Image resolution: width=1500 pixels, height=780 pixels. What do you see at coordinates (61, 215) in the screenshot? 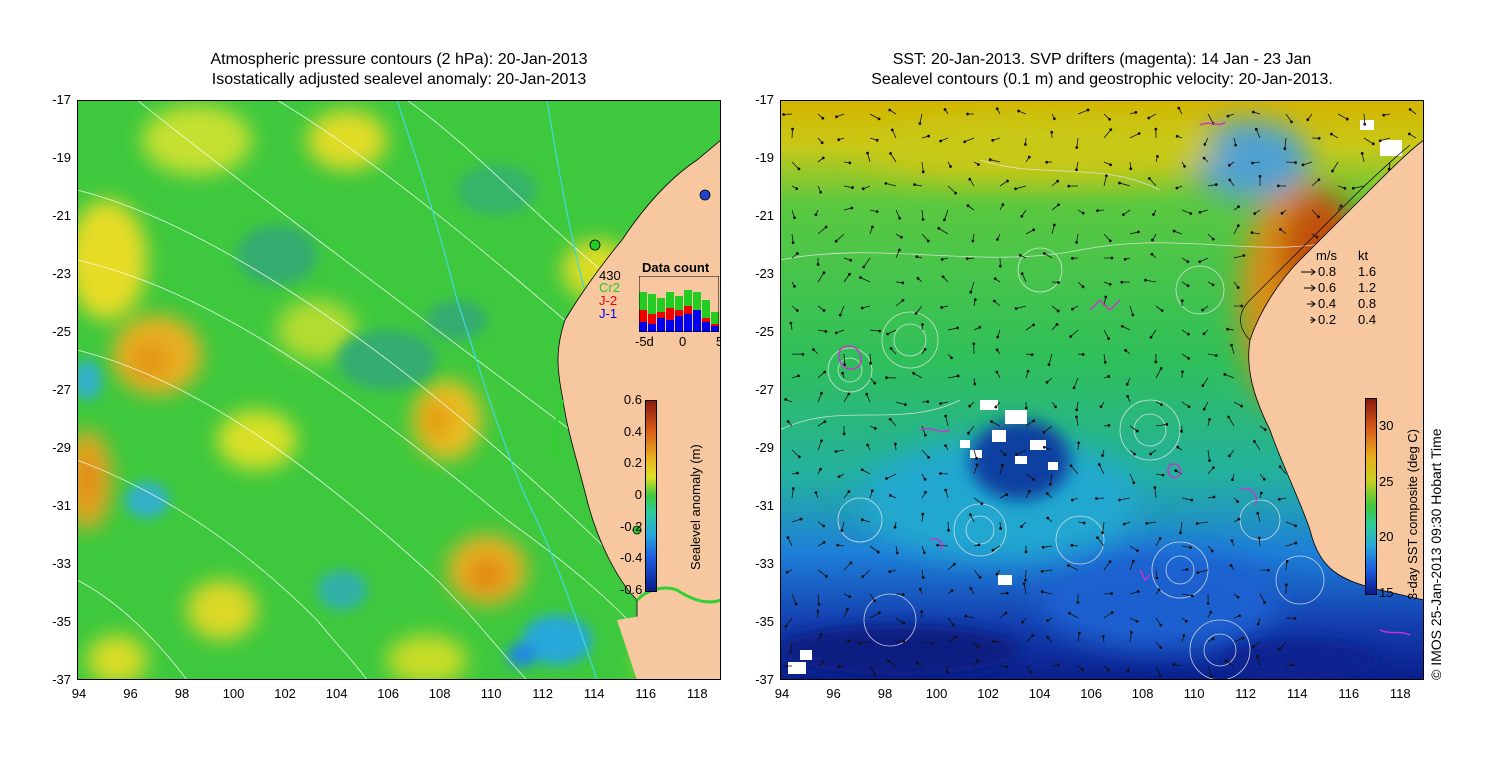
I see `left-y-tick: -21` at bounding box center [61, 215].